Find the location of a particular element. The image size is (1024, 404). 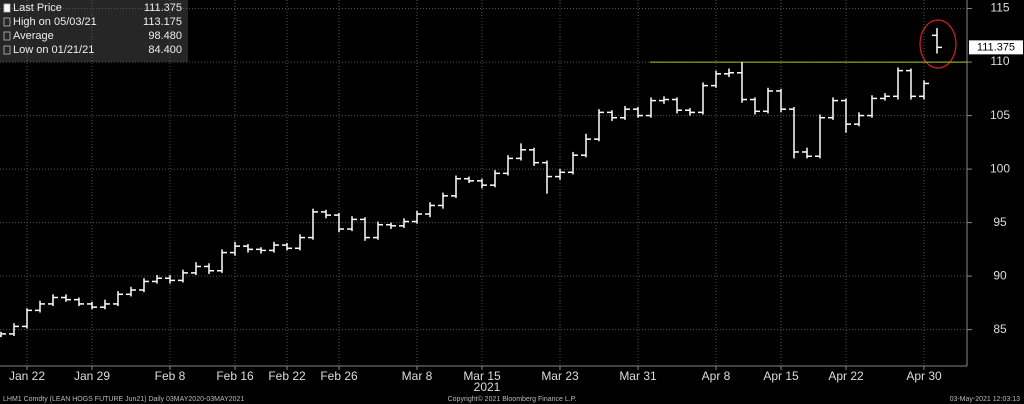

x-tick-label: Apr 15 is located at coordinates (781, 376).